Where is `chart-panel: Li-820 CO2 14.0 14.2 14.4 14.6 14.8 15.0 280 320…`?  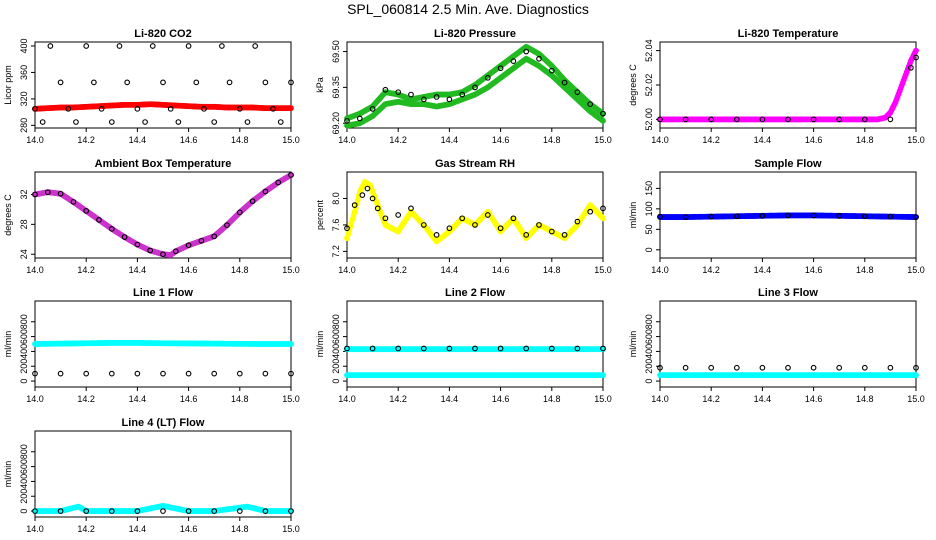 chart-panel: Li-820 CO2 14.0 14.2 14.4 14.6 14.8 15.0 280 320… is located at coordinates (151, 86).